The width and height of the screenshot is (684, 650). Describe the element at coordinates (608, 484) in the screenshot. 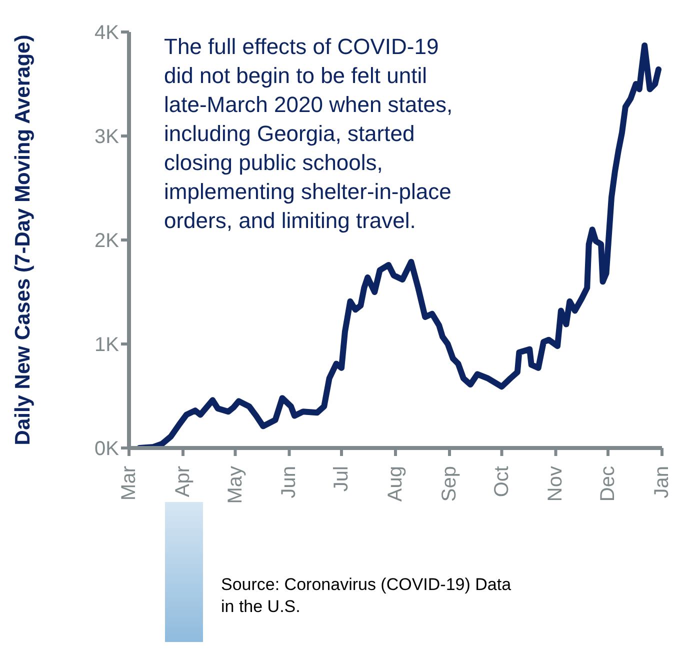

I see `x-tick-label: Dec` at that location.